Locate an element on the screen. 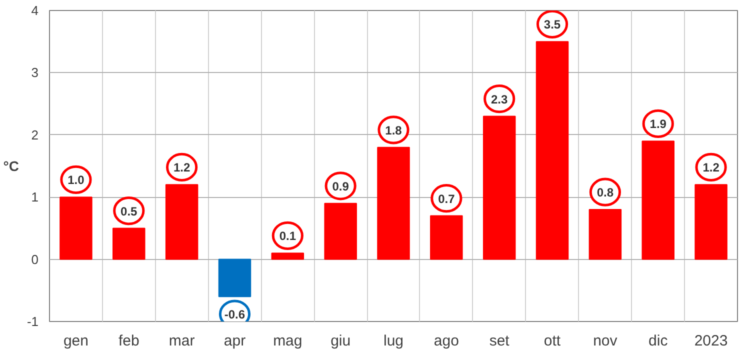 The height and width of the screenshot is (352, 747). data-label: 1.0 is located at coordinates (76, 180).